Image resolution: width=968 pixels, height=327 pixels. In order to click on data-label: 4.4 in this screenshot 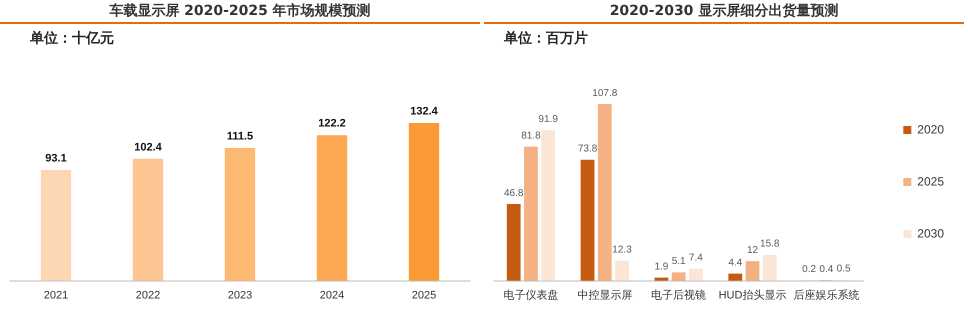, I will do `click(735, 262)`.